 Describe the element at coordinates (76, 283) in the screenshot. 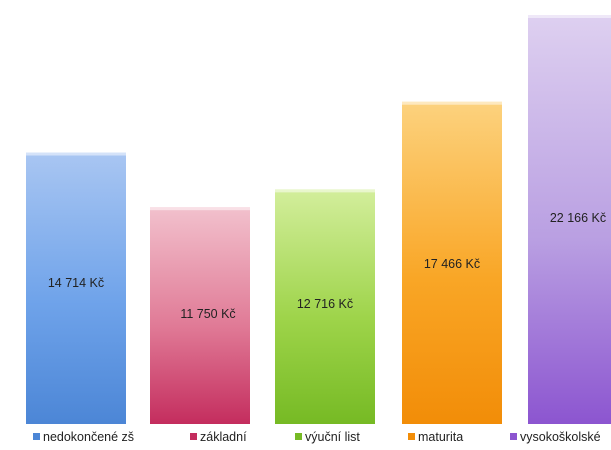

I see `data-label-nedokoncene-zs: 14 714 Kč` at that location.